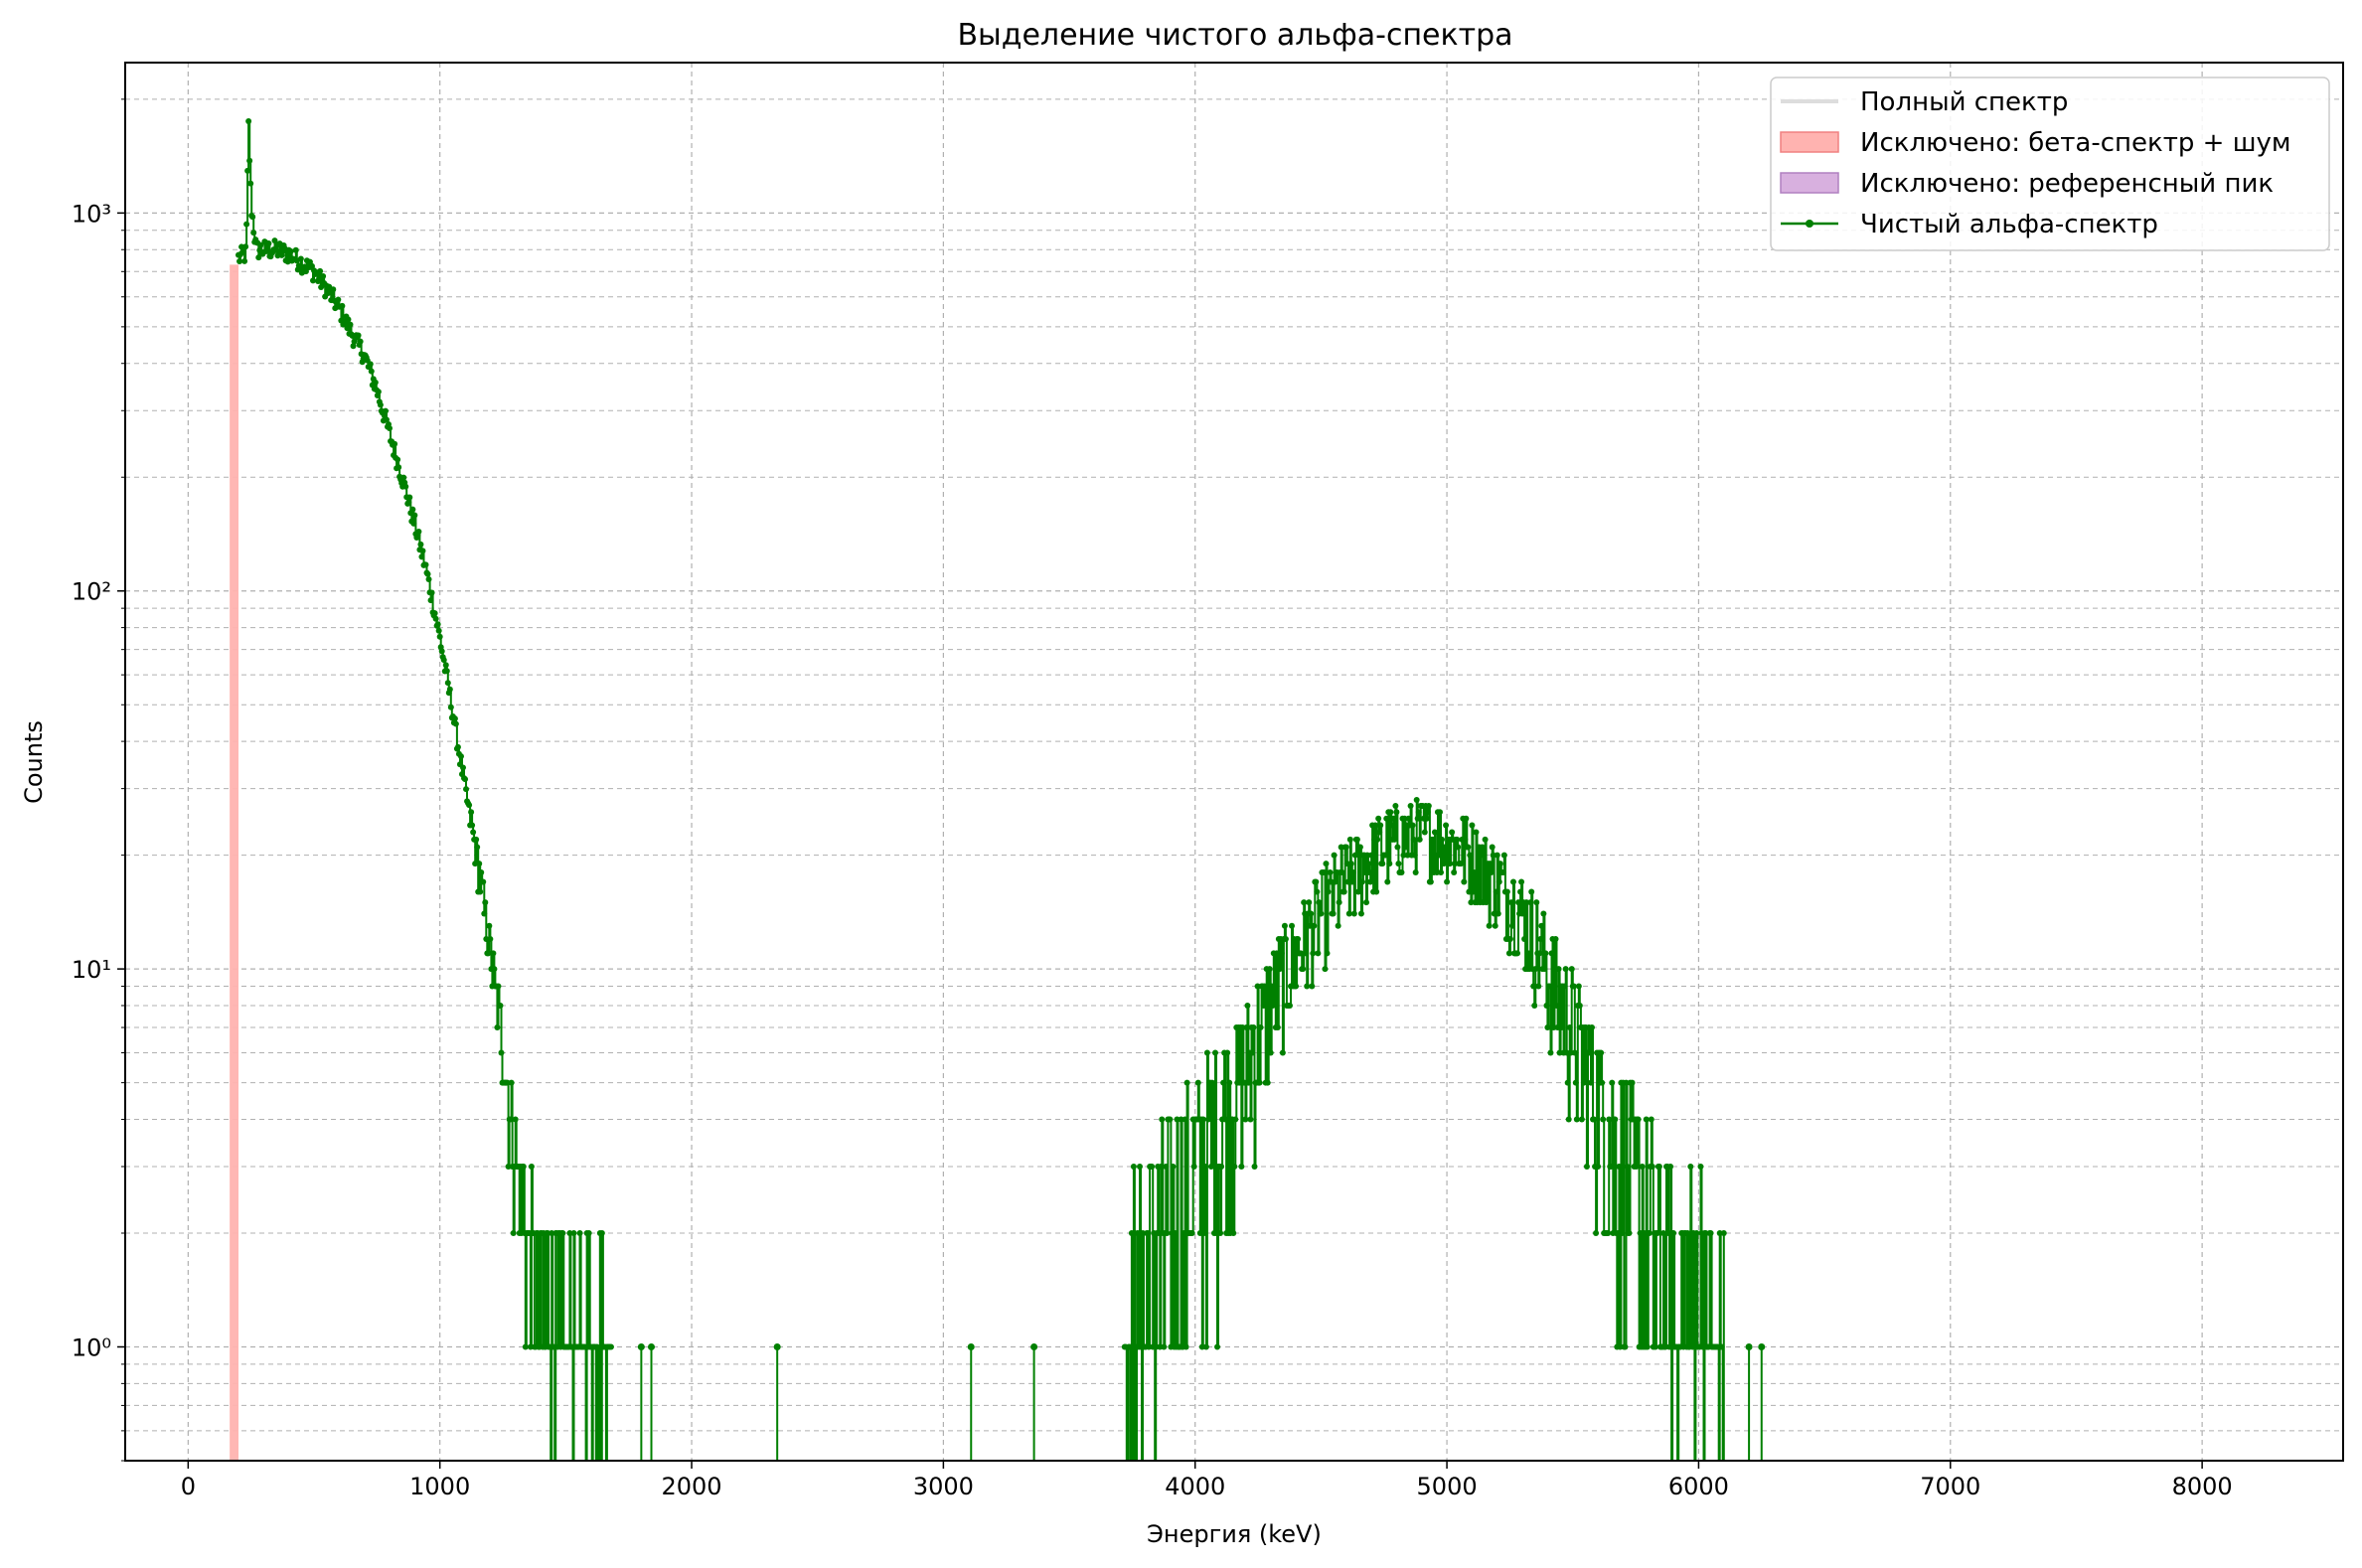  I want to click on chart-title: Выделение чистого альфа-спектра, so click(1234, 36).